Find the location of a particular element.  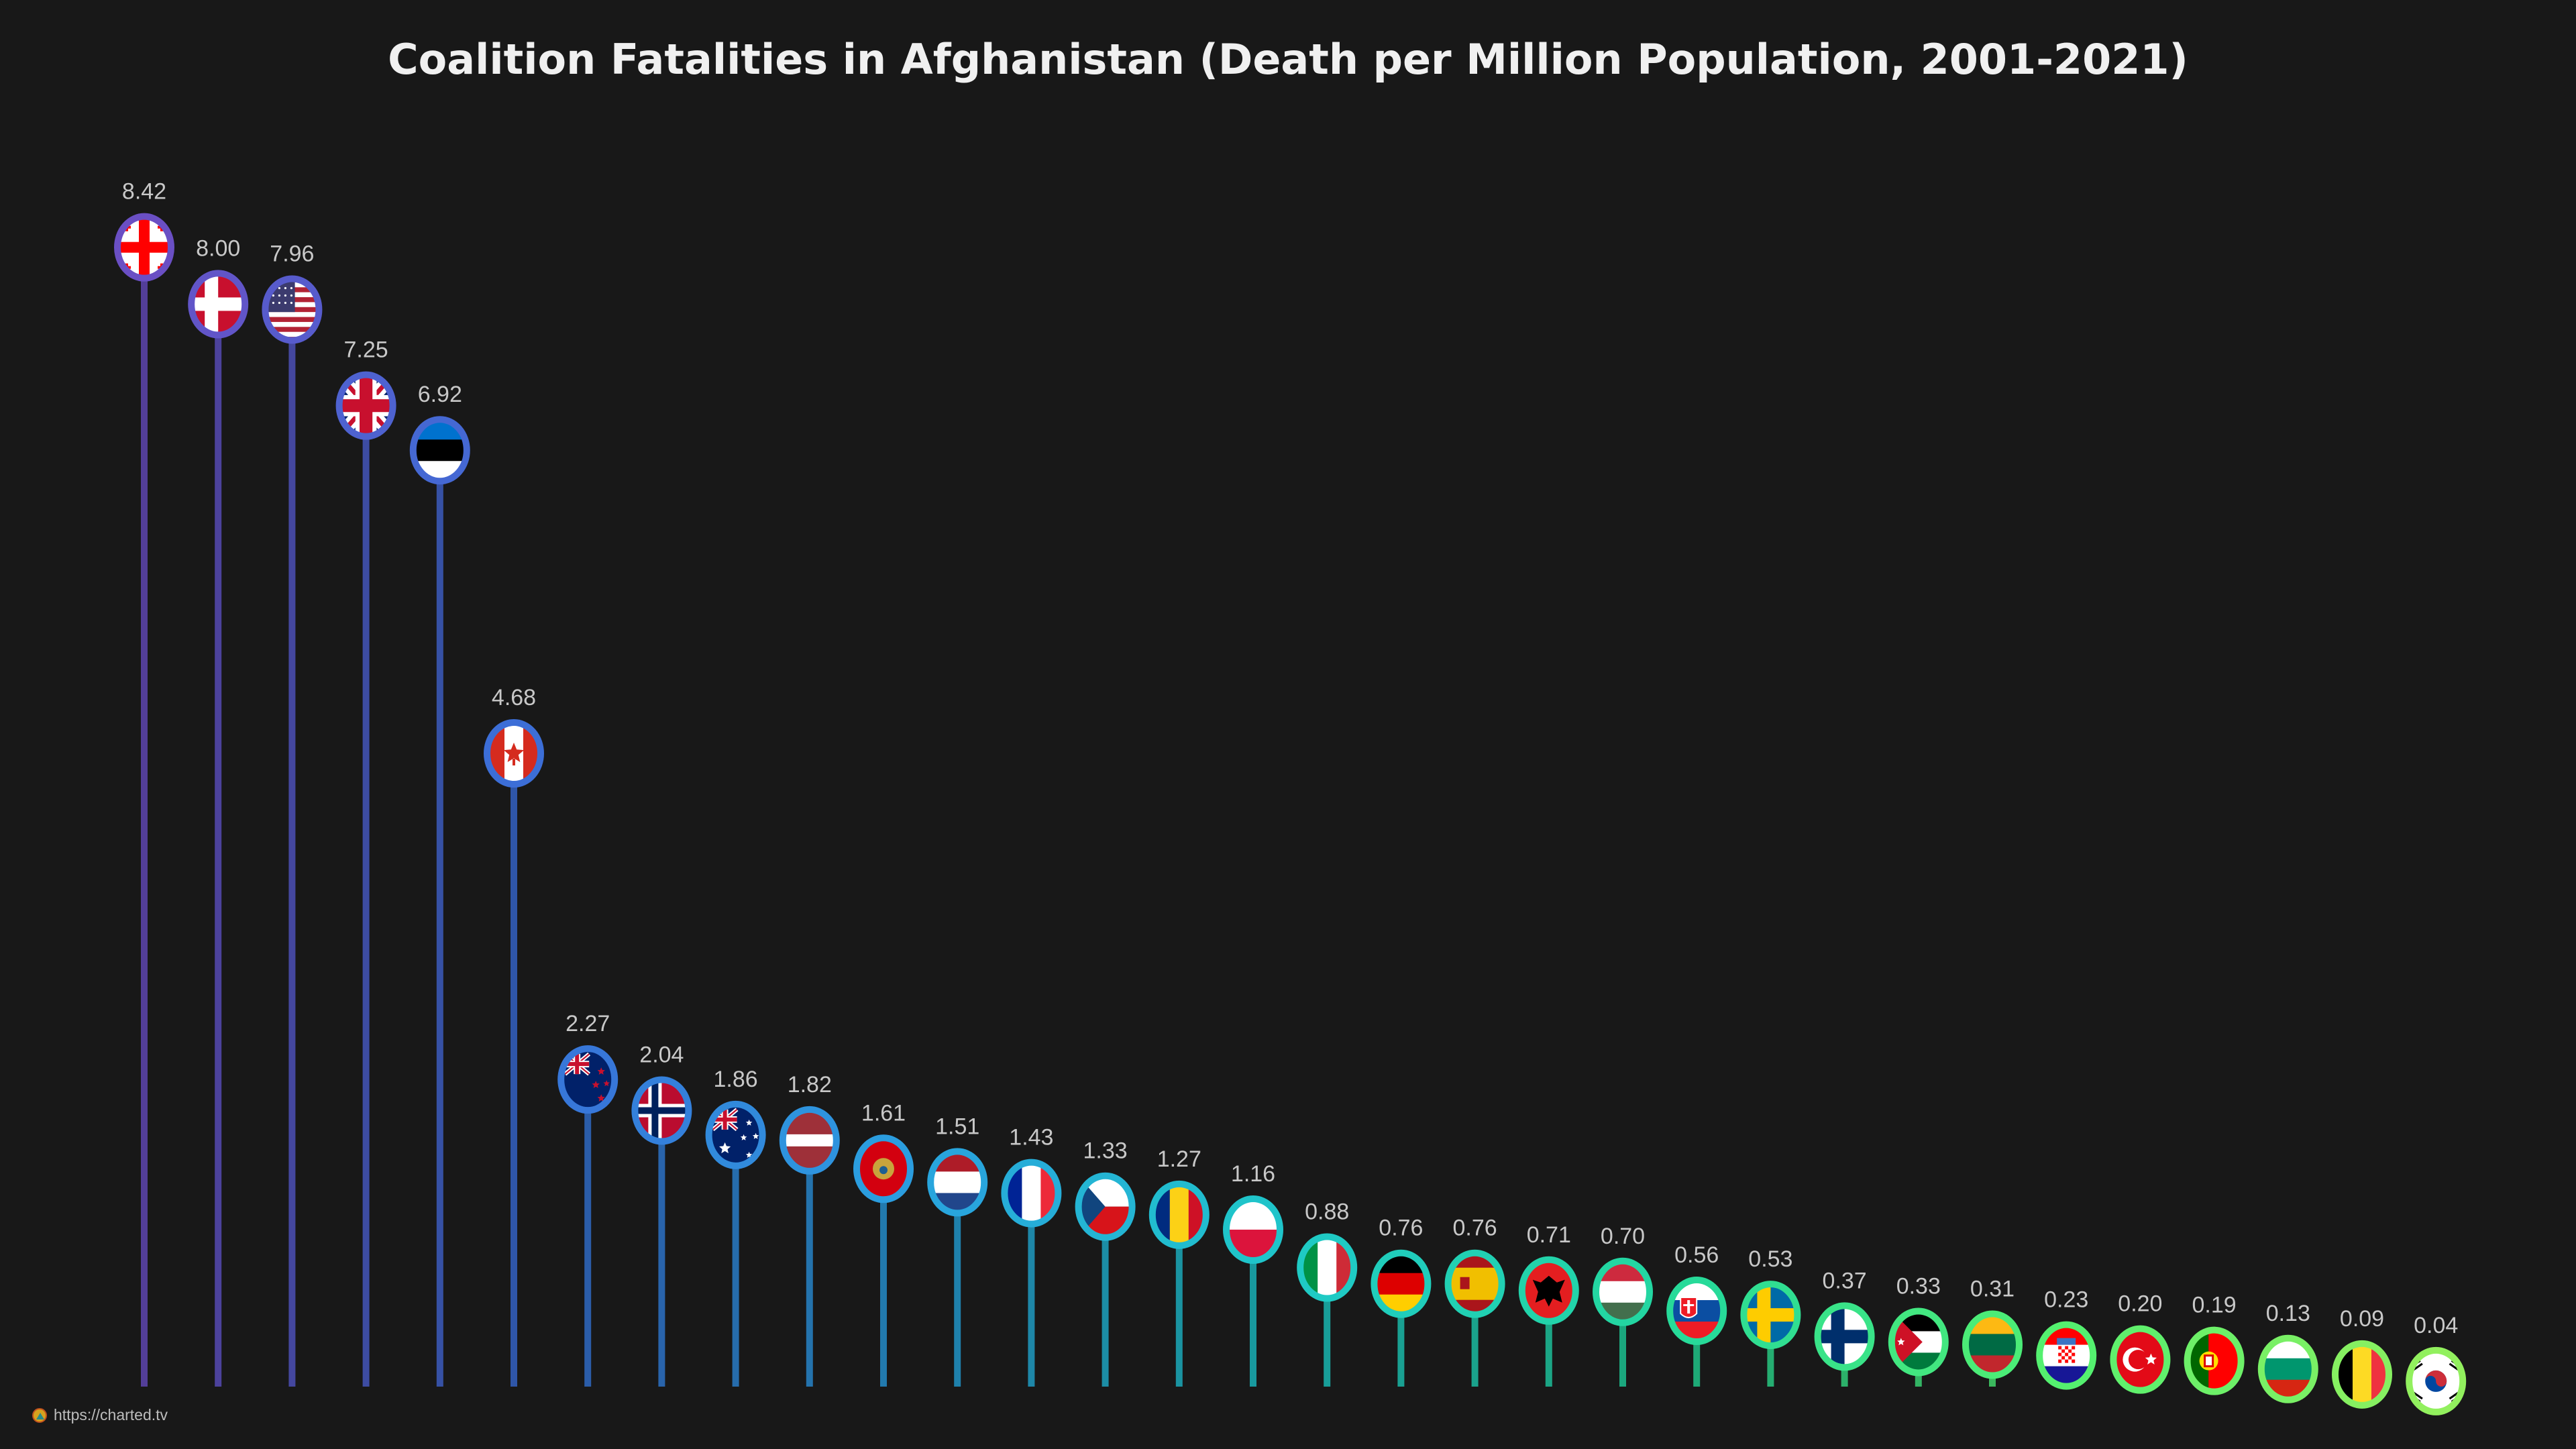

value-label: 0.56 is located at coordinates (1696, 1255).